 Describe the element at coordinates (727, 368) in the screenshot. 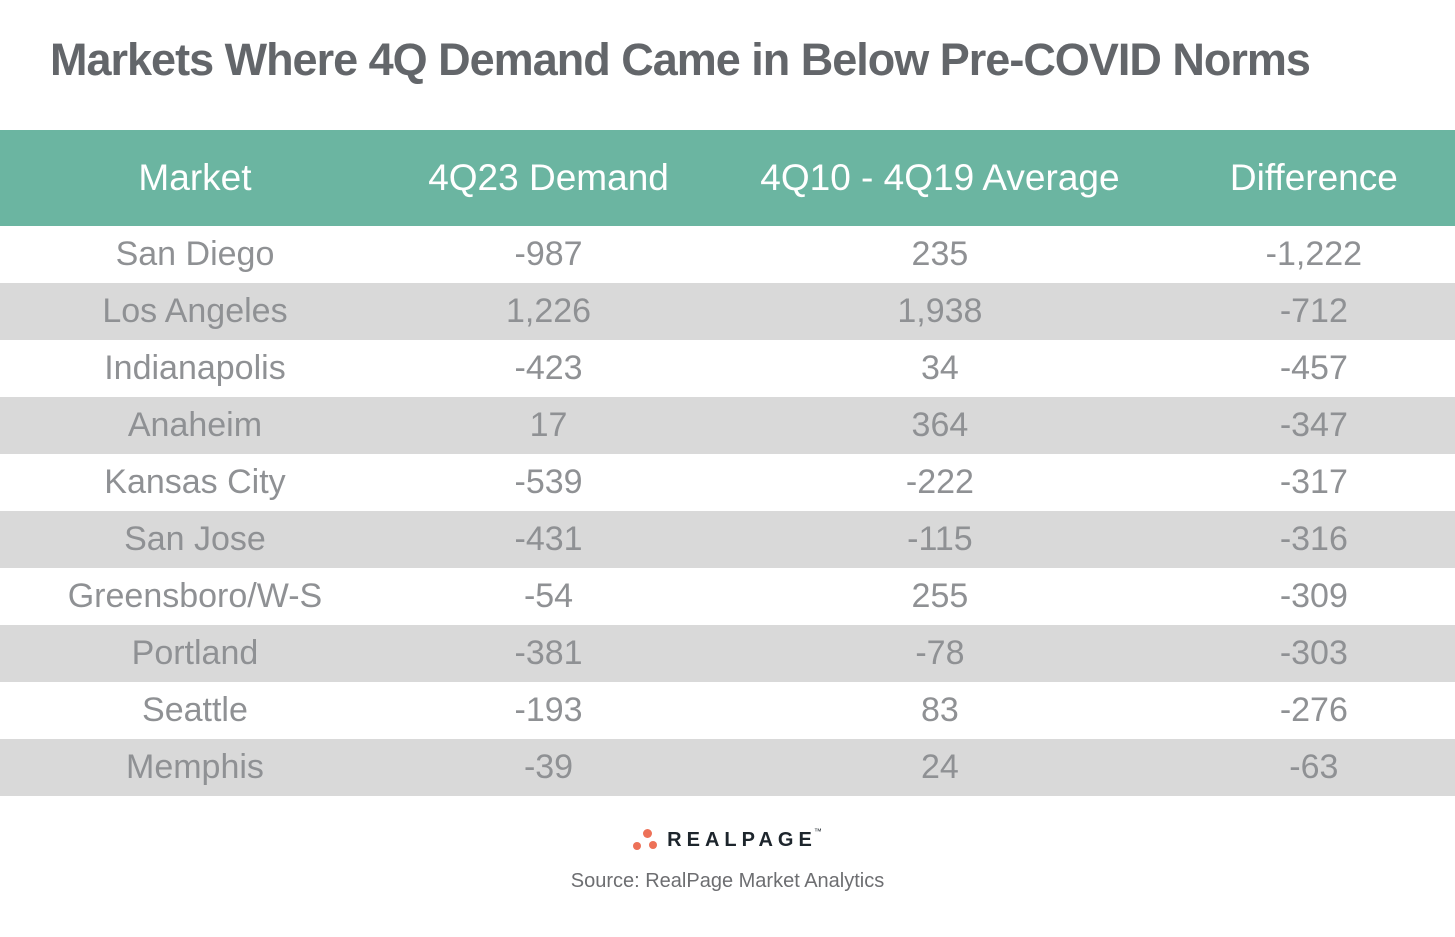

I see `table-row: Indianapolis -423 34 -457` at that location.